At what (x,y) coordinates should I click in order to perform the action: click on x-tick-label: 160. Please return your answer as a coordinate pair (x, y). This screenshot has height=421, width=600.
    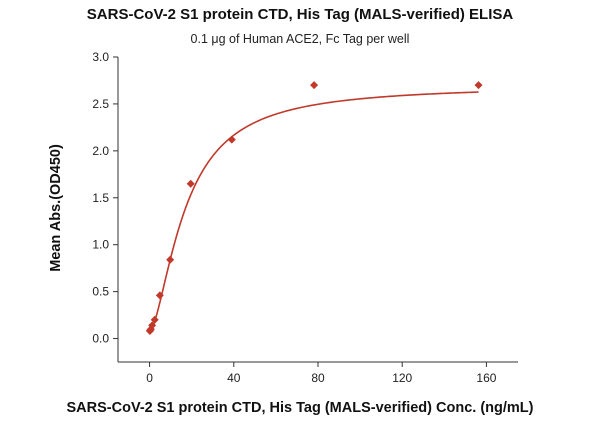
    Looking at the image, I should click on (486, 378).